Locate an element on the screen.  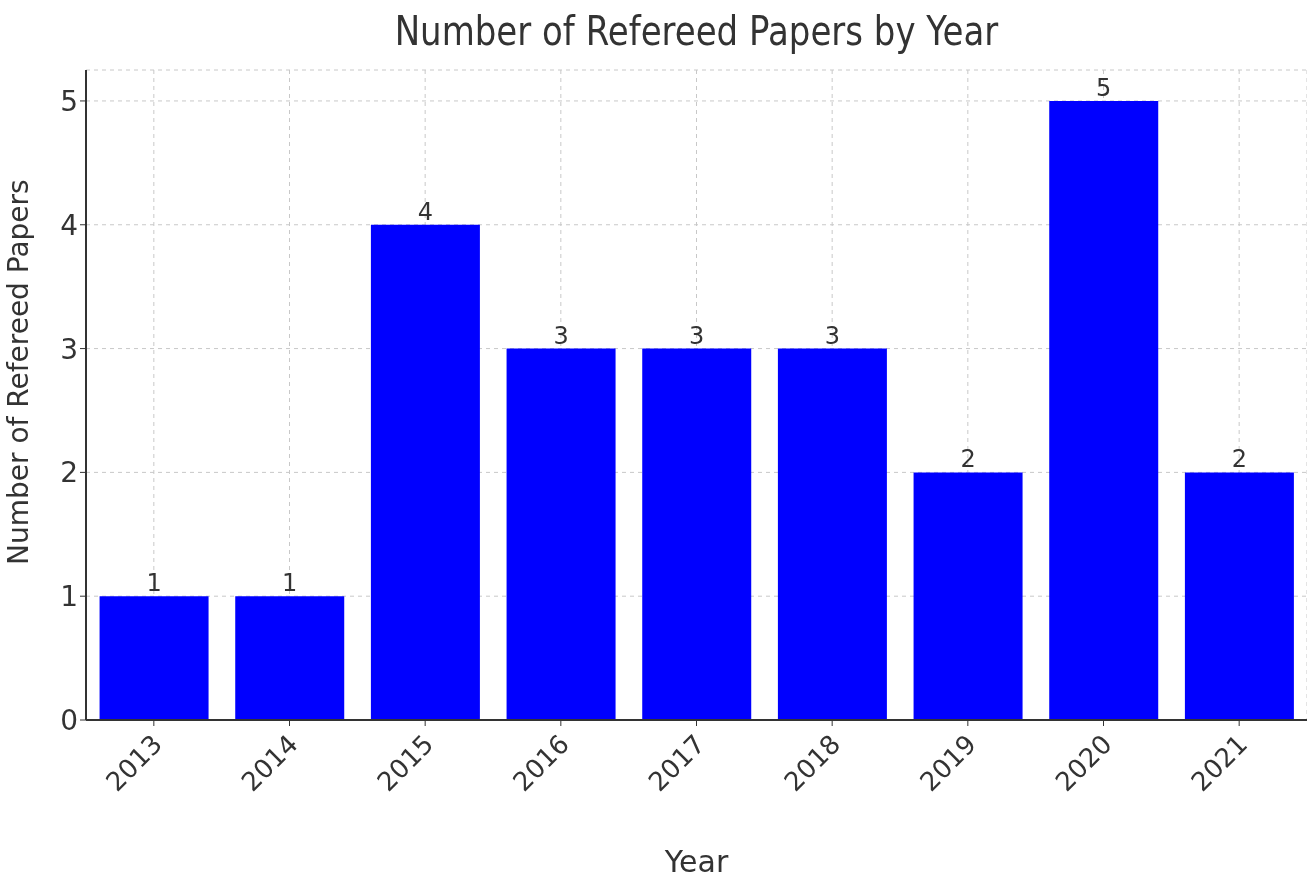
x-axis-title: Year is located at coordinates (696, 861).